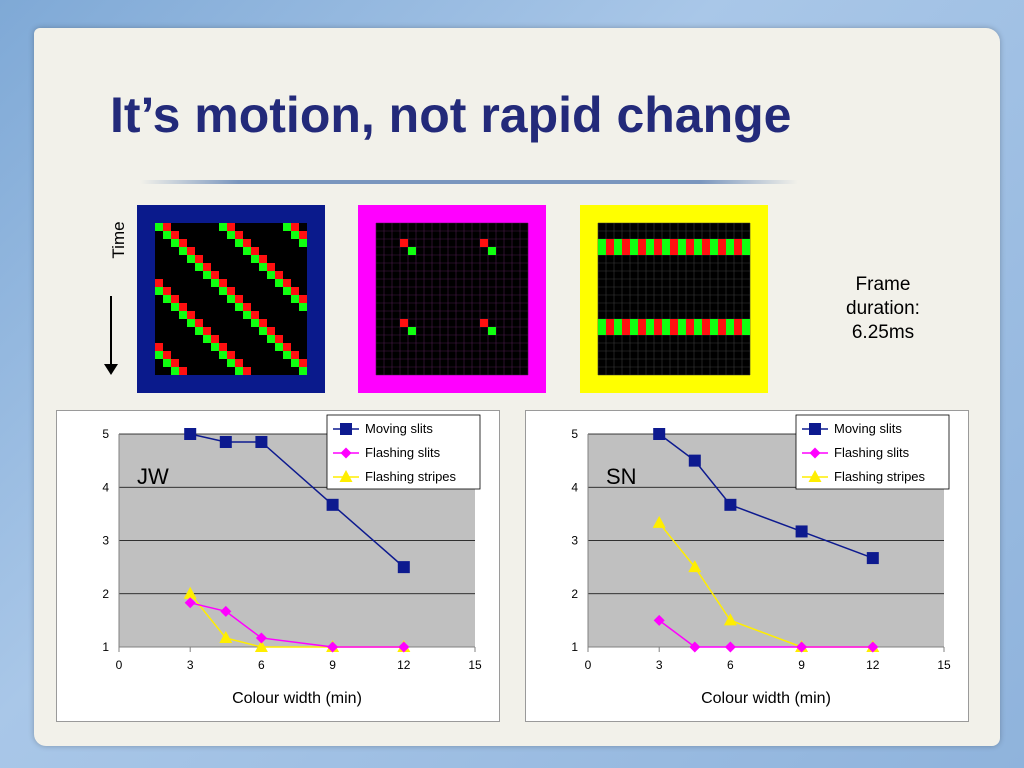 This screenshot has width=1024, height=768. Describe the element at coordinates (944, 665) in the screenshot. I see `x-tick-label: 15` at that location.